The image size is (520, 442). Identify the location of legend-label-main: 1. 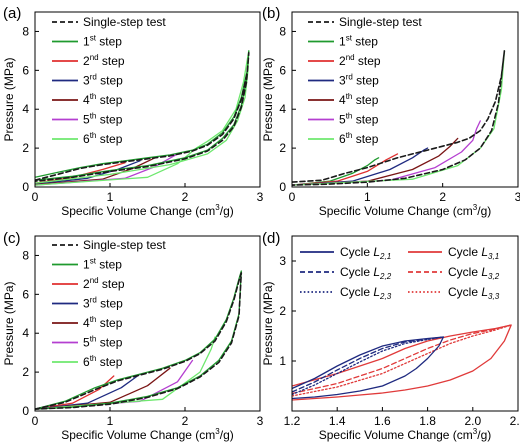
(86, 265).